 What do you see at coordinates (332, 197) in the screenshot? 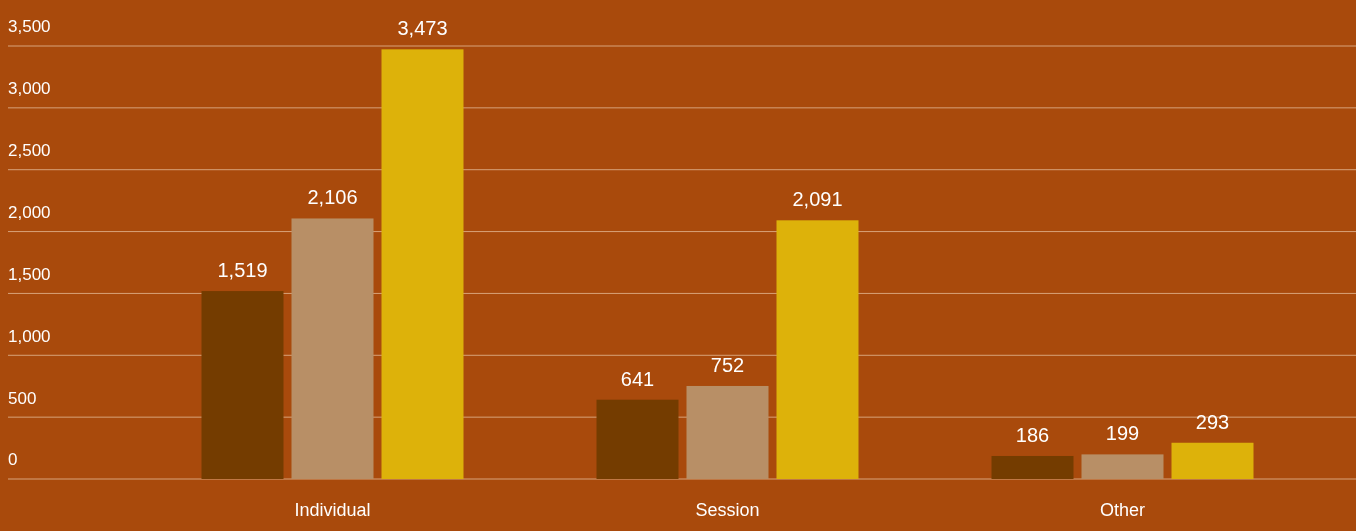
I see `data-label: 2,106` at bounding box center [332, 197].